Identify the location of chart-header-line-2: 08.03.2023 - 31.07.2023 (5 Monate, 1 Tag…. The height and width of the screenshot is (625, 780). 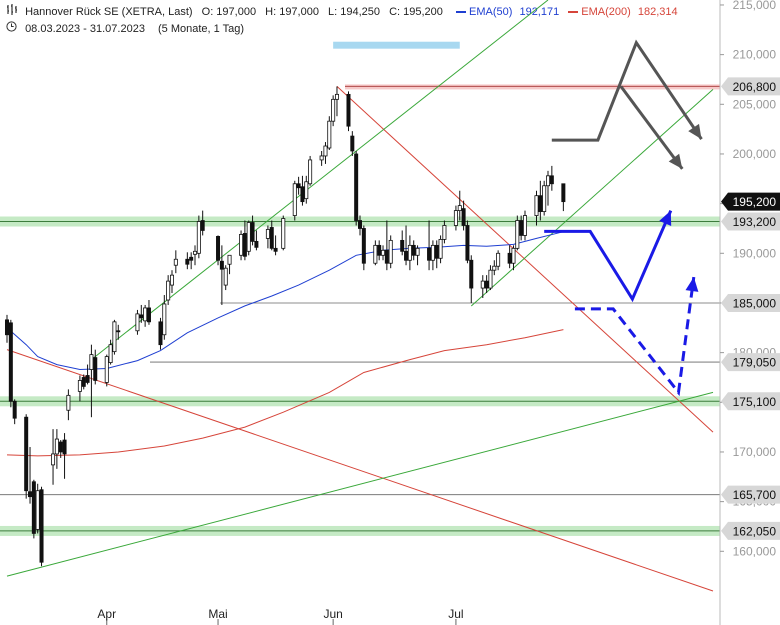
(128, 28).